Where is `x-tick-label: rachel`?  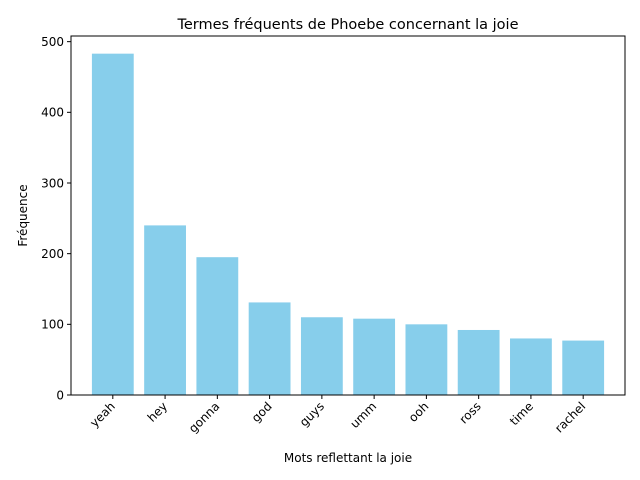 x-tick-label: rachel is located at coordinates (570, 417).